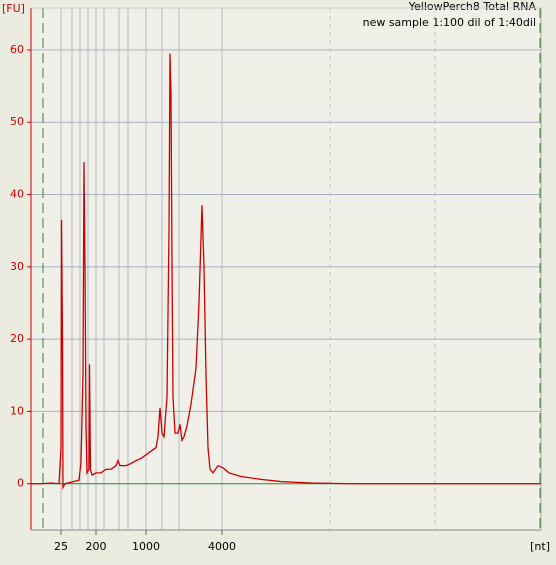  I want to click on x-tick-label: 1000, so click(146, 546).